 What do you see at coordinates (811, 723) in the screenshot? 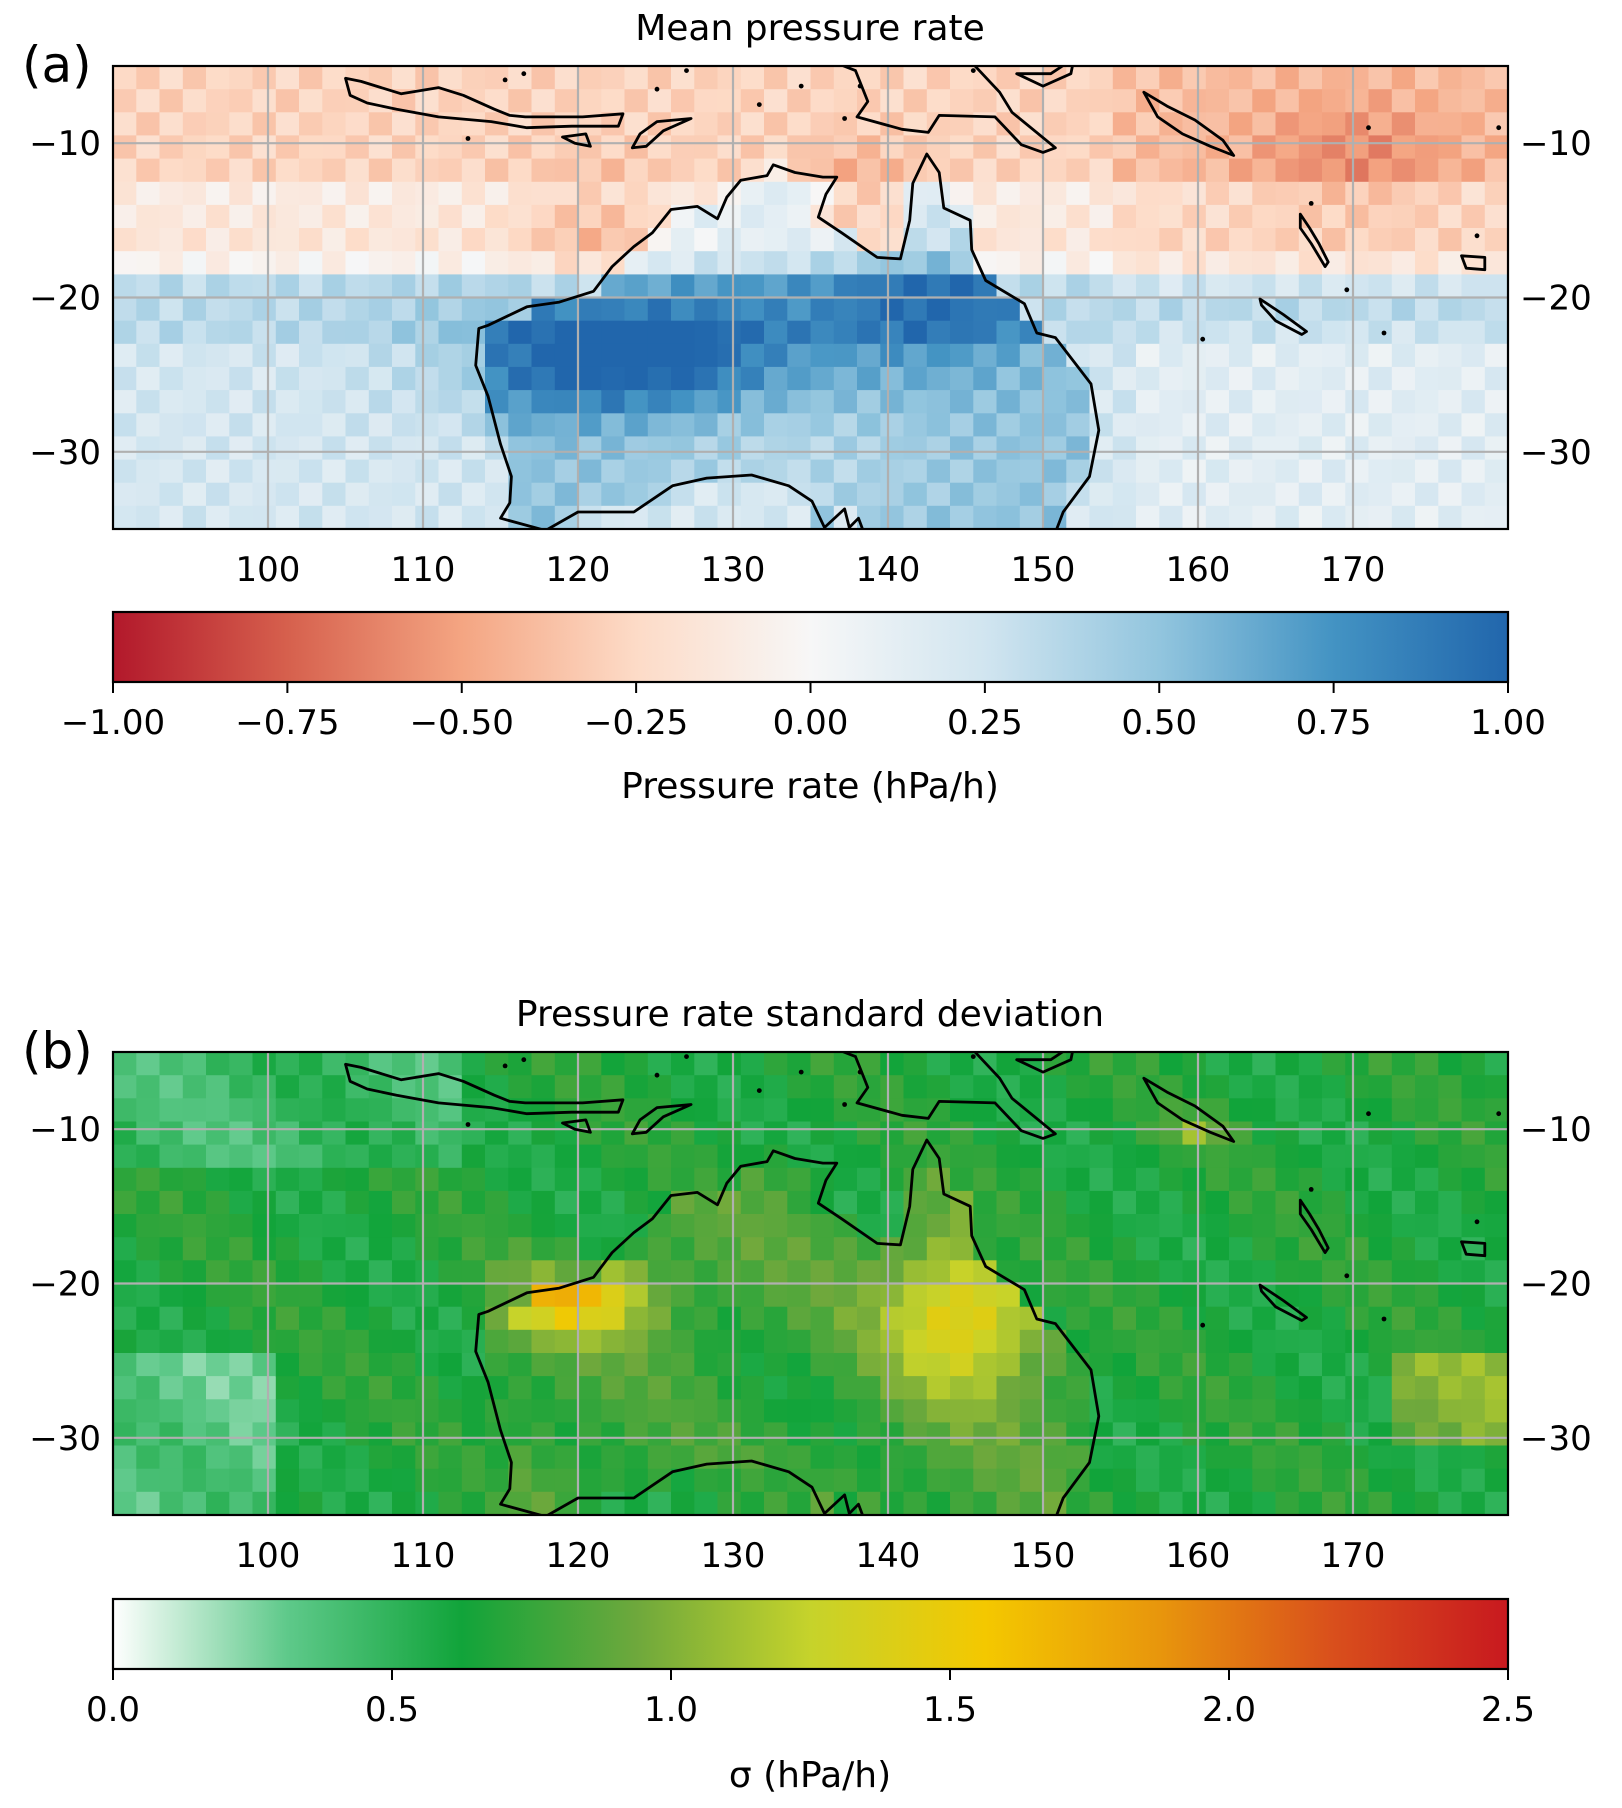
I see `colorbar-tick-label: 0.00` at bounding box center [811, 723].